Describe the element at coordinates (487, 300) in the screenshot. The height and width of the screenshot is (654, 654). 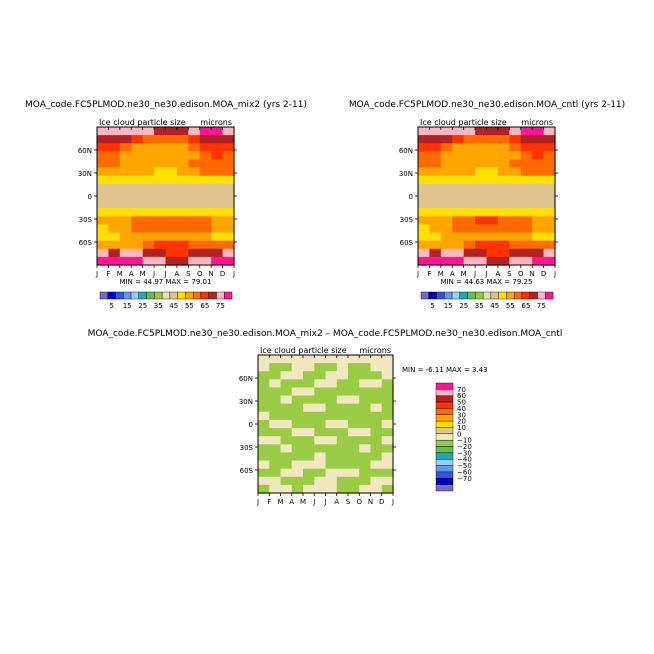
I see `colorbar: 5 15 25 35 45 55 65 75` at that location.